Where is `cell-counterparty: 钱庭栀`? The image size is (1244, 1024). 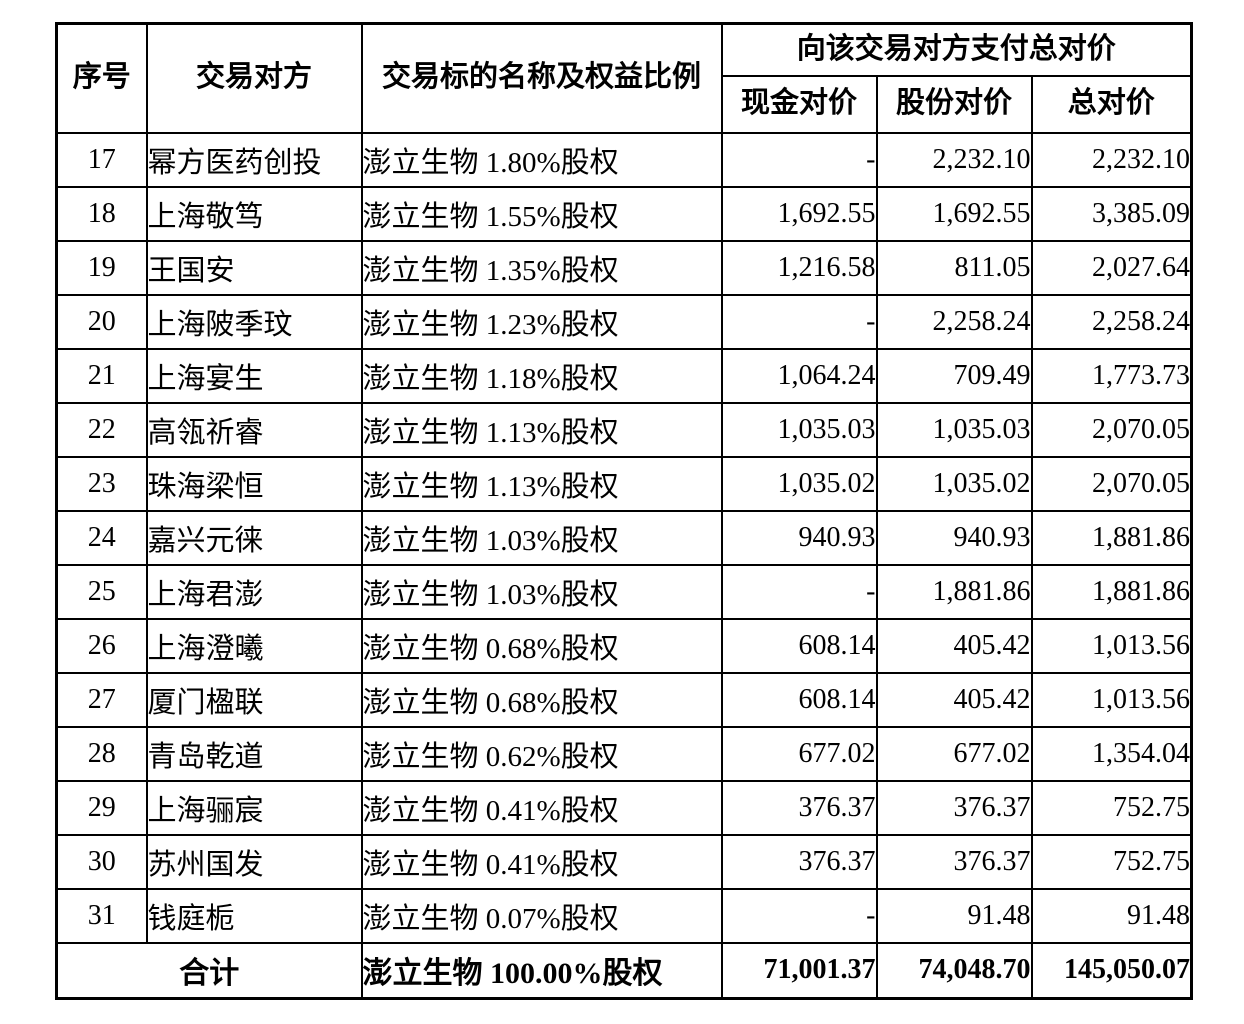
cell-counterparty: 钱庭栀 is located at coordinates (254, 915).